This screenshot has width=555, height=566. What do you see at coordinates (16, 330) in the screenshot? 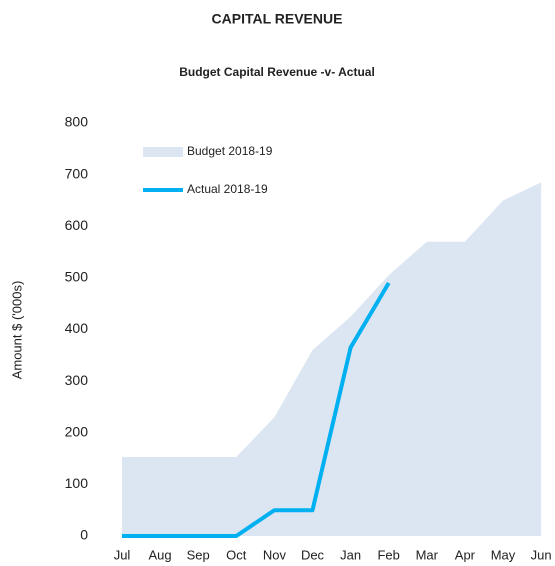
I see `y-axis-label: Amount $ ('000s)` at bounding box center [16, 330].